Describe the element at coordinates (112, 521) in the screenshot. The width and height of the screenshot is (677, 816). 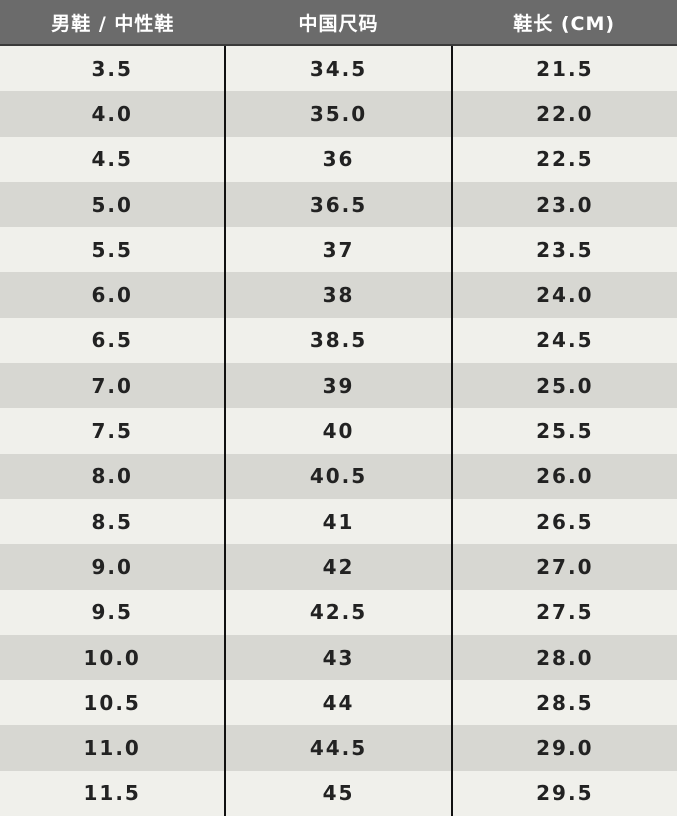
I see `table-cell: 8.5` at that location.